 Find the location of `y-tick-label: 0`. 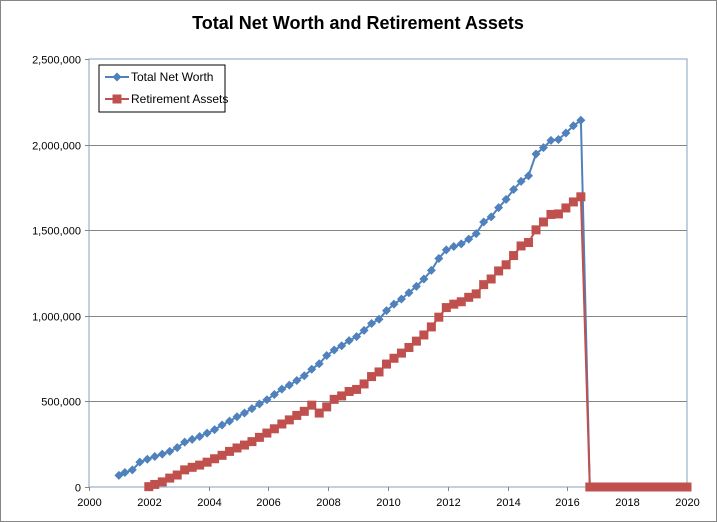

y-tick-label: 0 is located at coordinates (78, 489).